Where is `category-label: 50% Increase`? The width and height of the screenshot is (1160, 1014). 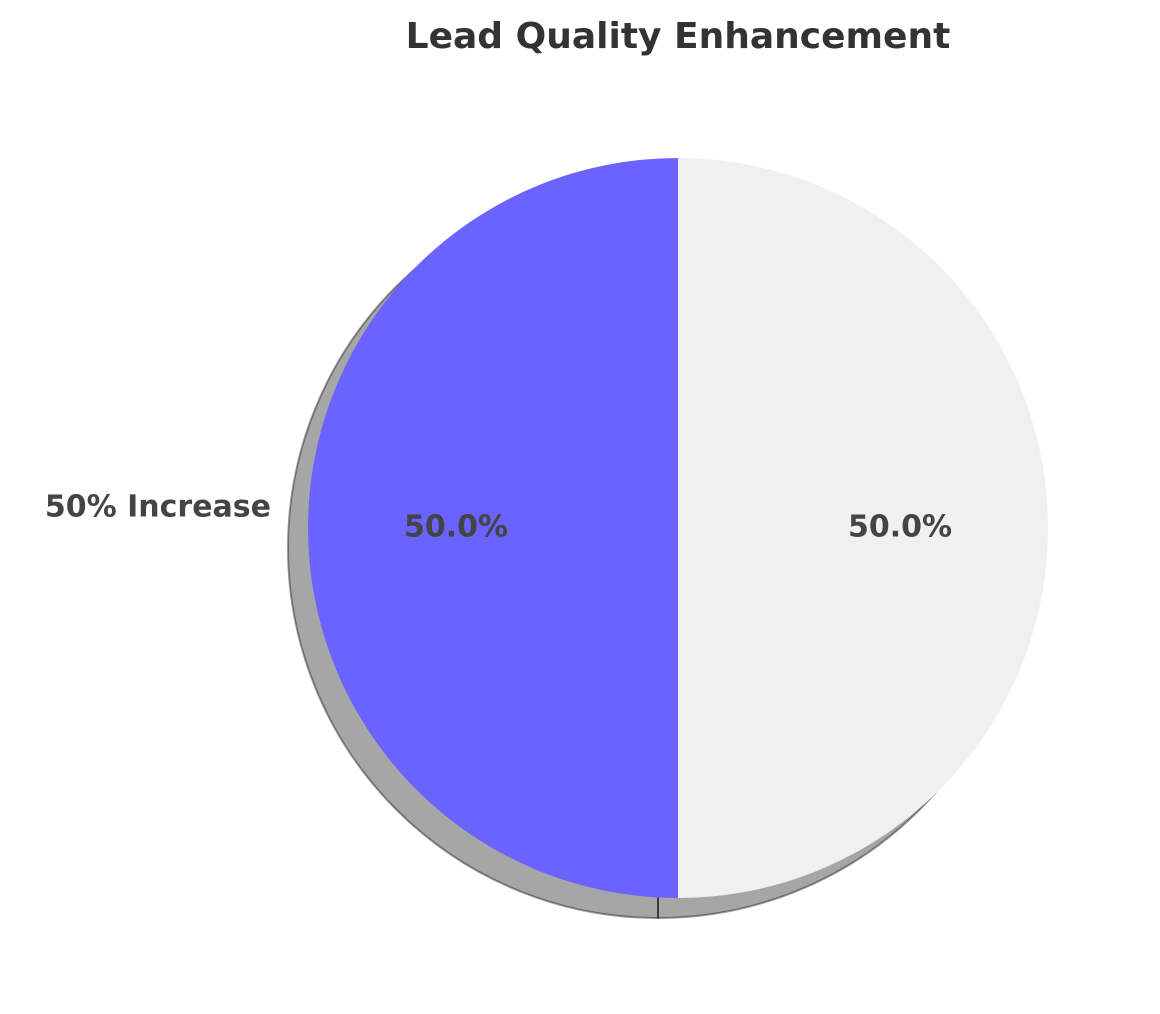 category-label: 50% Increase is located at coordinates (158, 507).